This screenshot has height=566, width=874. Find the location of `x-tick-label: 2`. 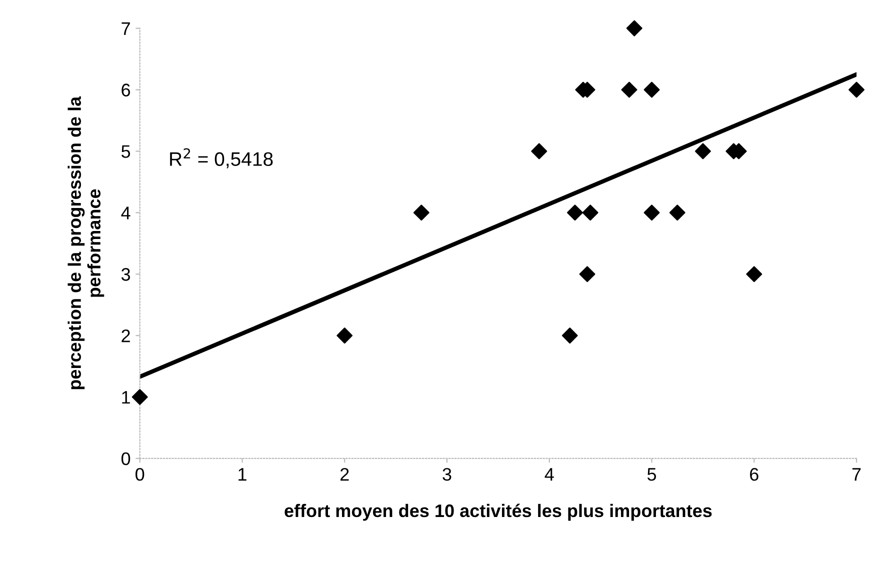

x-tick-label: 2 is located at coordinates (344, 474).